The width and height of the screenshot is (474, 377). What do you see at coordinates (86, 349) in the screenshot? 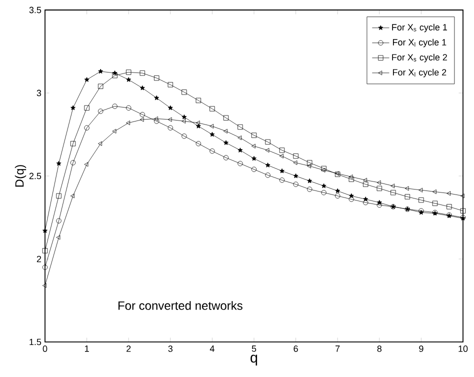
I see `x-tick-label: 1` at bounding box center [86, 349].